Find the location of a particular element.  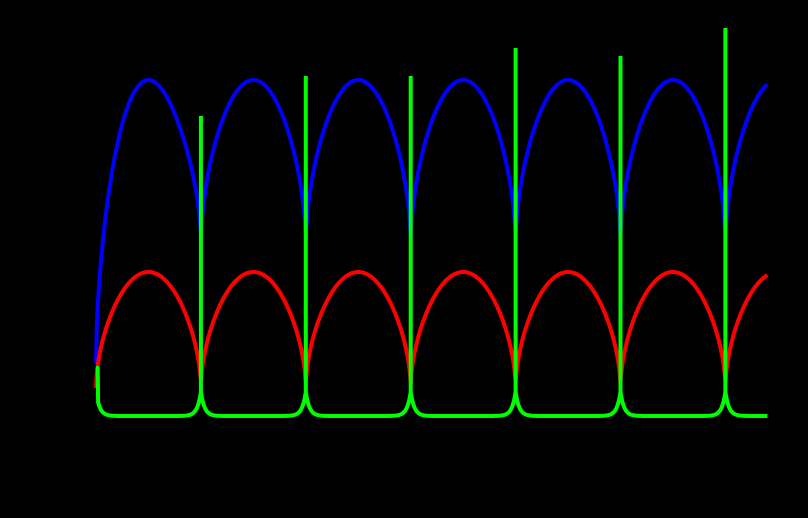

series-green-line is located at coordinates (431, 392).